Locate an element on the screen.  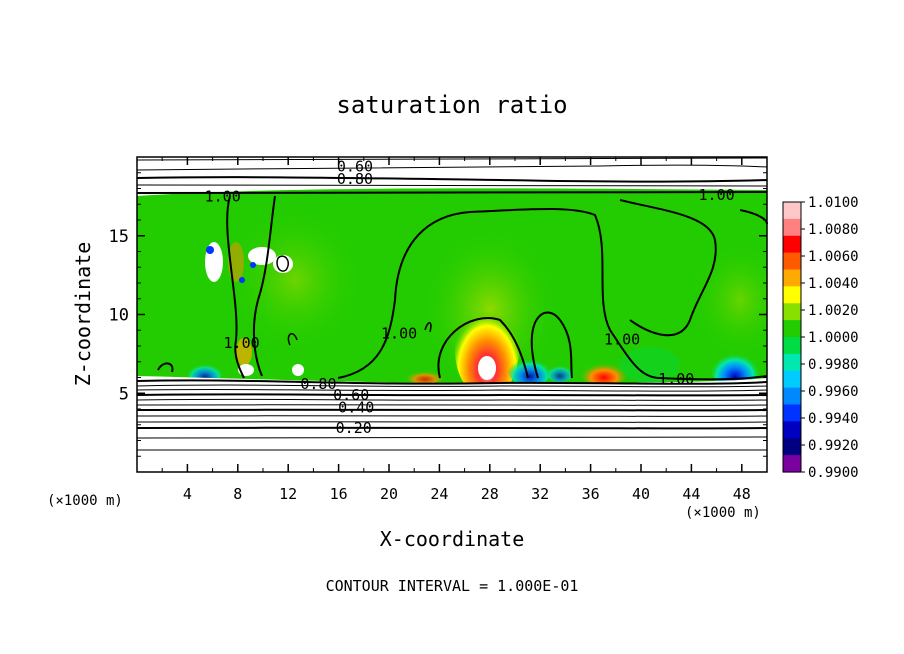
colorbar-label: 0.9920 is located at coordinates (833, 446).